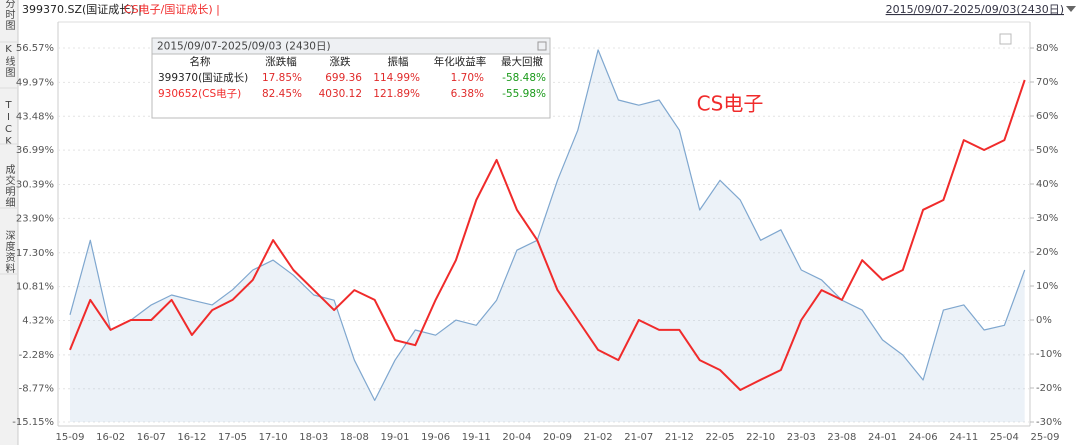 Image resolution: width=1080 pixels, height=445 pixels. Describe the element at coordinates (9, 252) in the screenshot. I see `sidebar-tab: 深度资料` at that location.